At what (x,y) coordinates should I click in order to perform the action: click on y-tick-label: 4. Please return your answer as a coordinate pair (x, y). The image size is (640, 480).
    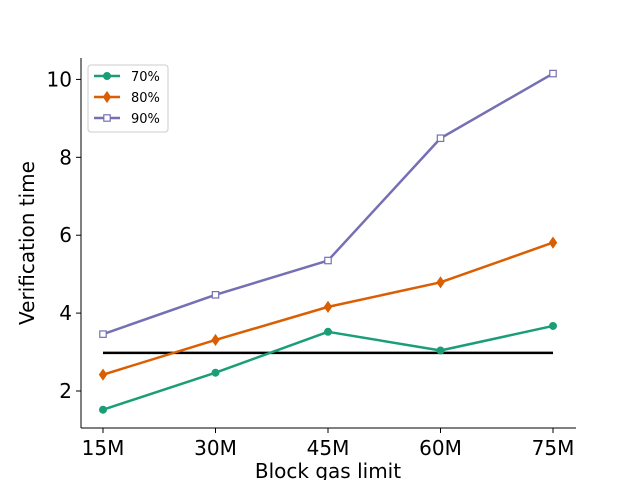
    Looking at the image, I should click on (65, 313).